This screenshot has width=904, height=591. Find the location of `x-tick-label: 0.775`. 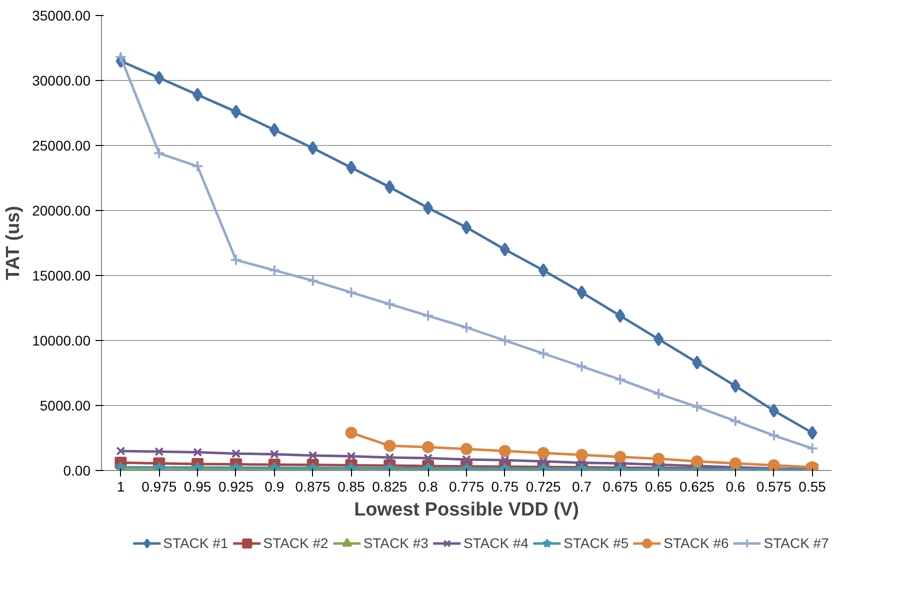

x-tick-label: 0.775 is located at coordinates (466, 486).